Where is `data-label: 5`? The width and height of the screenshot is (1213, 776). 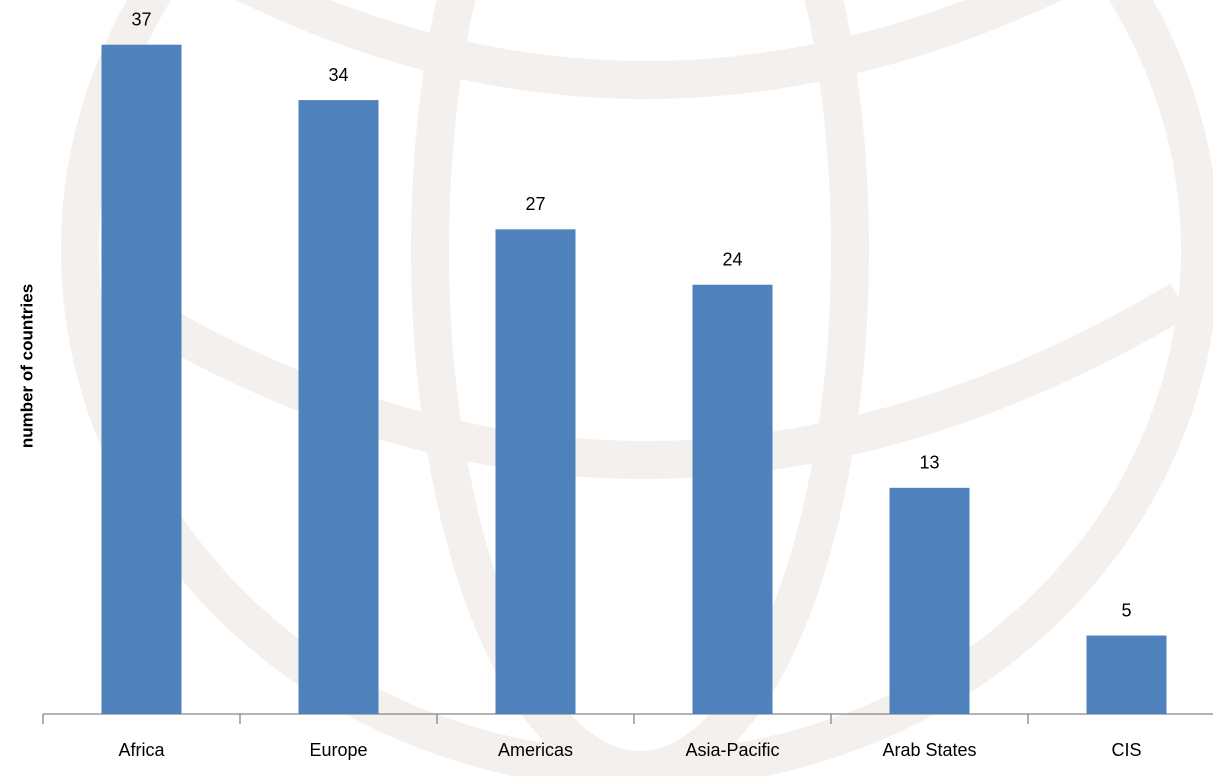
data-label: 5 is located at coordinates (1126, 610).